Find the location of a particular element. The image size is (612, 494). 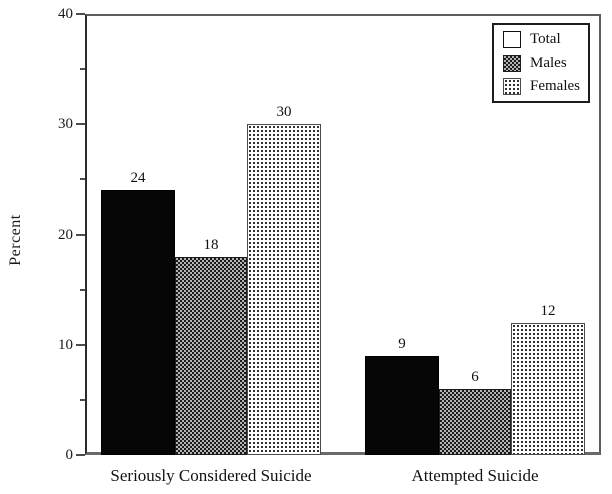

legend-swatch-males-icon is located at coordinates (512, 63).